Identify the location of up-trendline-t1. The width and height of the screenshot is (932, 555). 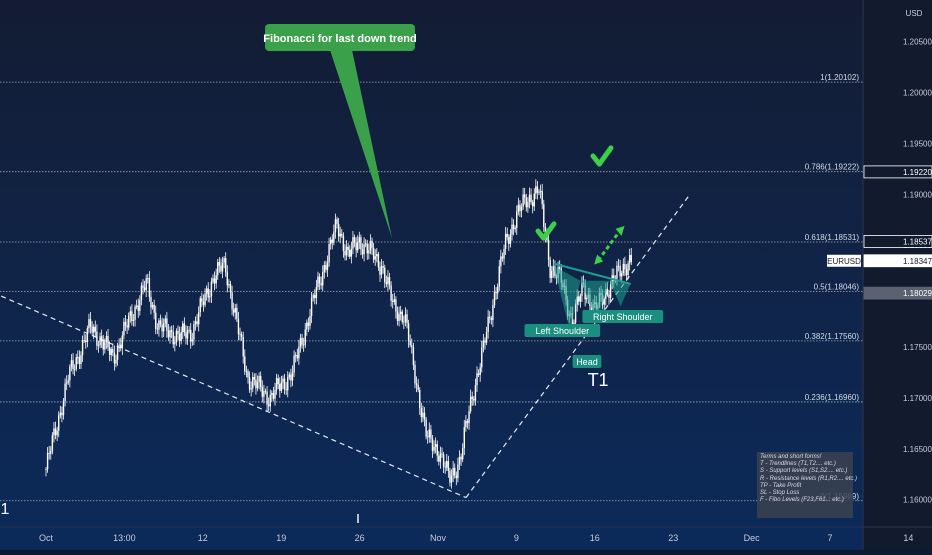
(578, 345).